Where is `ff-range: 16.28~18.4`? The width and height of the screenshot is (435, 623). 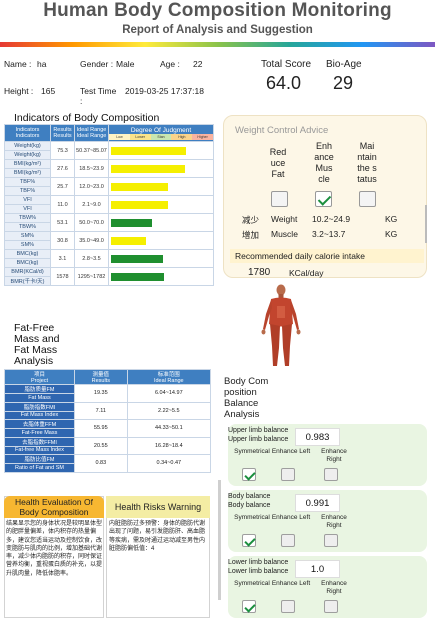 ff-range: 16.28~18.4 is located at coordinates (169, 445).